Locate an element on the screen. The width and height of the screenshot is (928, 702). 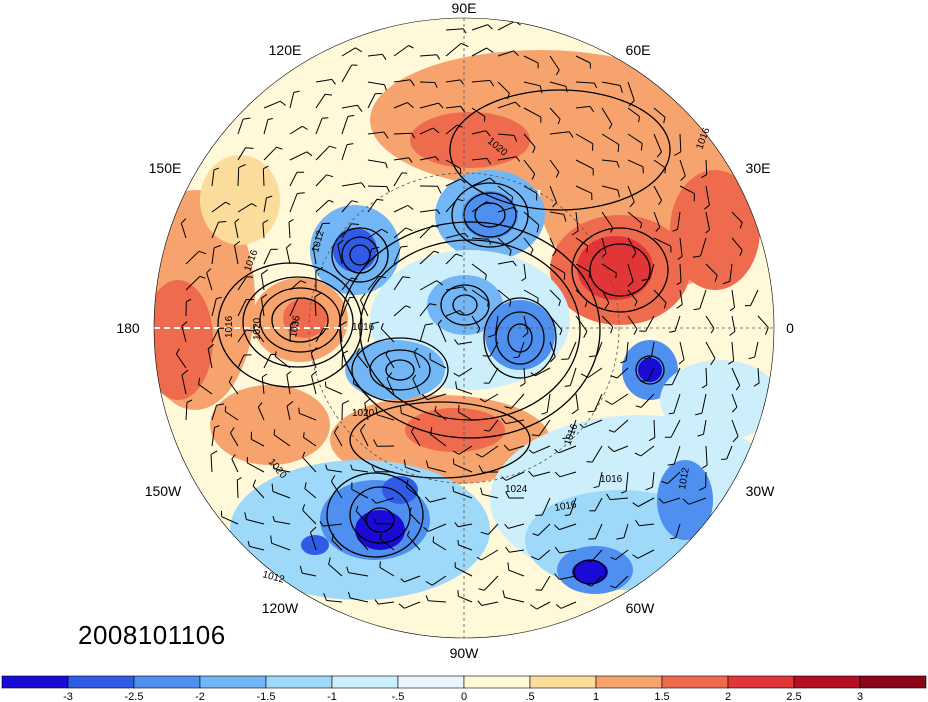
colorbar-tick-label: 0 is located at coordinates (464, 696).